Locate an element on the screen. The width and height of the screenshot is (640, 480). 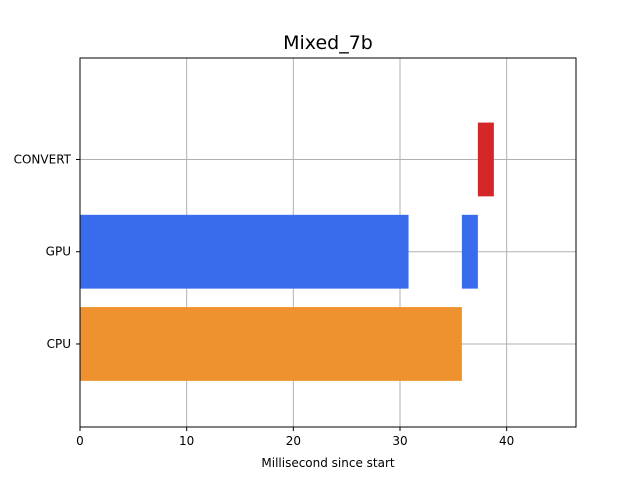
y-tick-label: GPU is located at coordinates (58, 252).